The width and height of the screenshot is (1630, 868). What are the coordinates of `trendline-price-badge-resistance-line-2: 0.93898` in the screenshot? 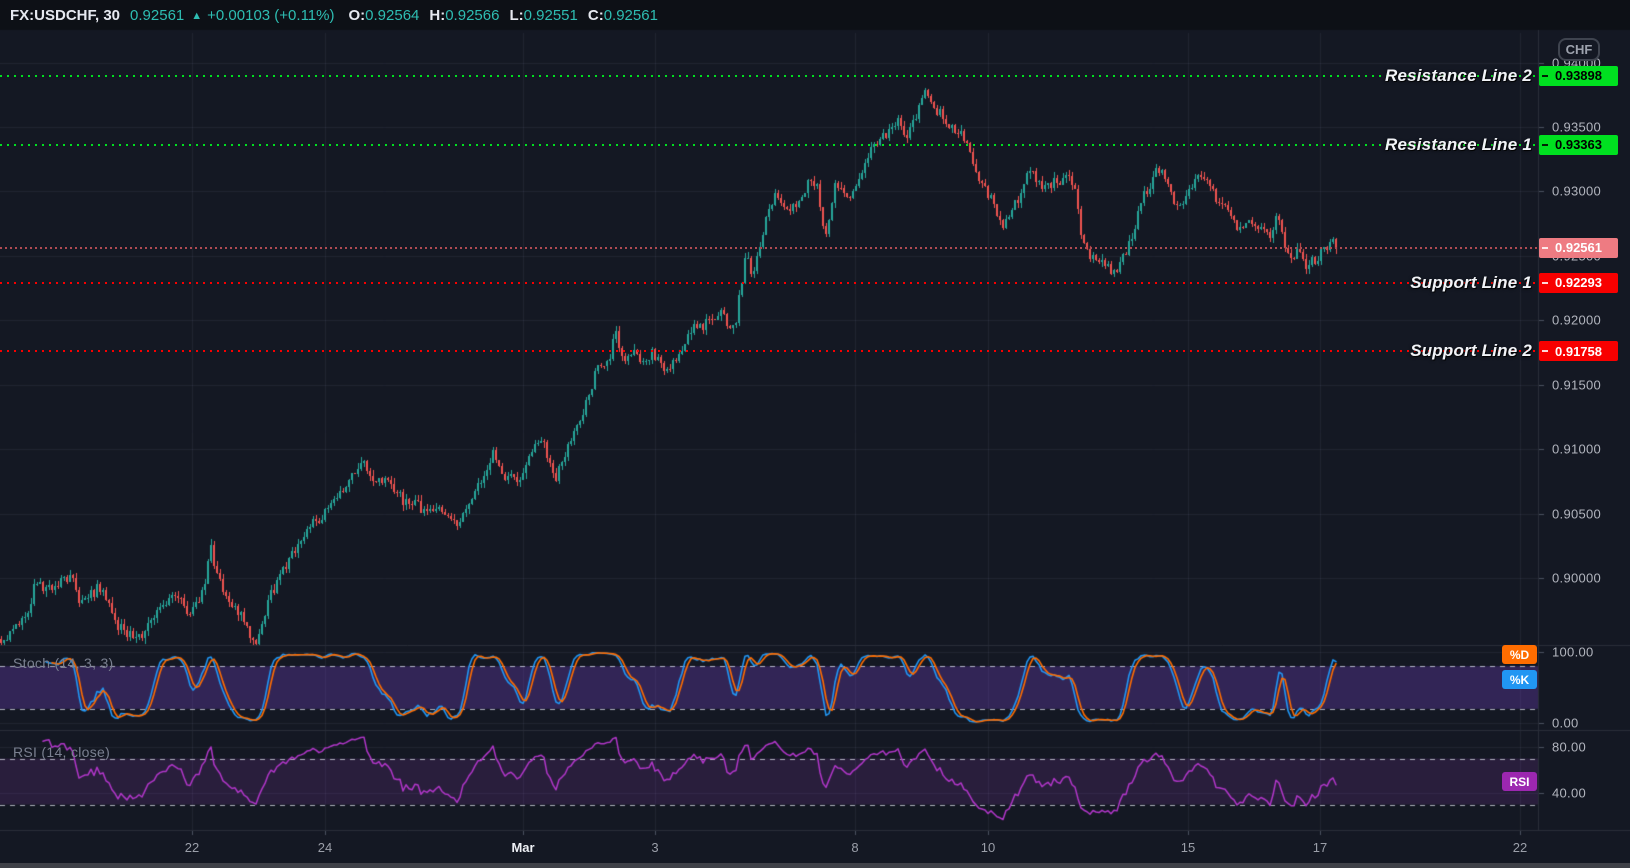 It's located at (1578, 75).